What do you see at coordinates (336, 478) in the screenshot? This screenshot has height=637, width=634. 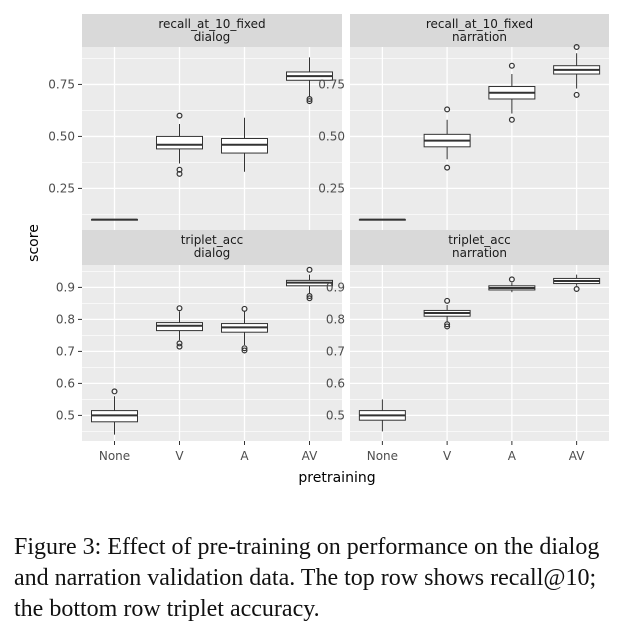 I see `x-axis-title: pretraining` at bounding box center [336, 478].